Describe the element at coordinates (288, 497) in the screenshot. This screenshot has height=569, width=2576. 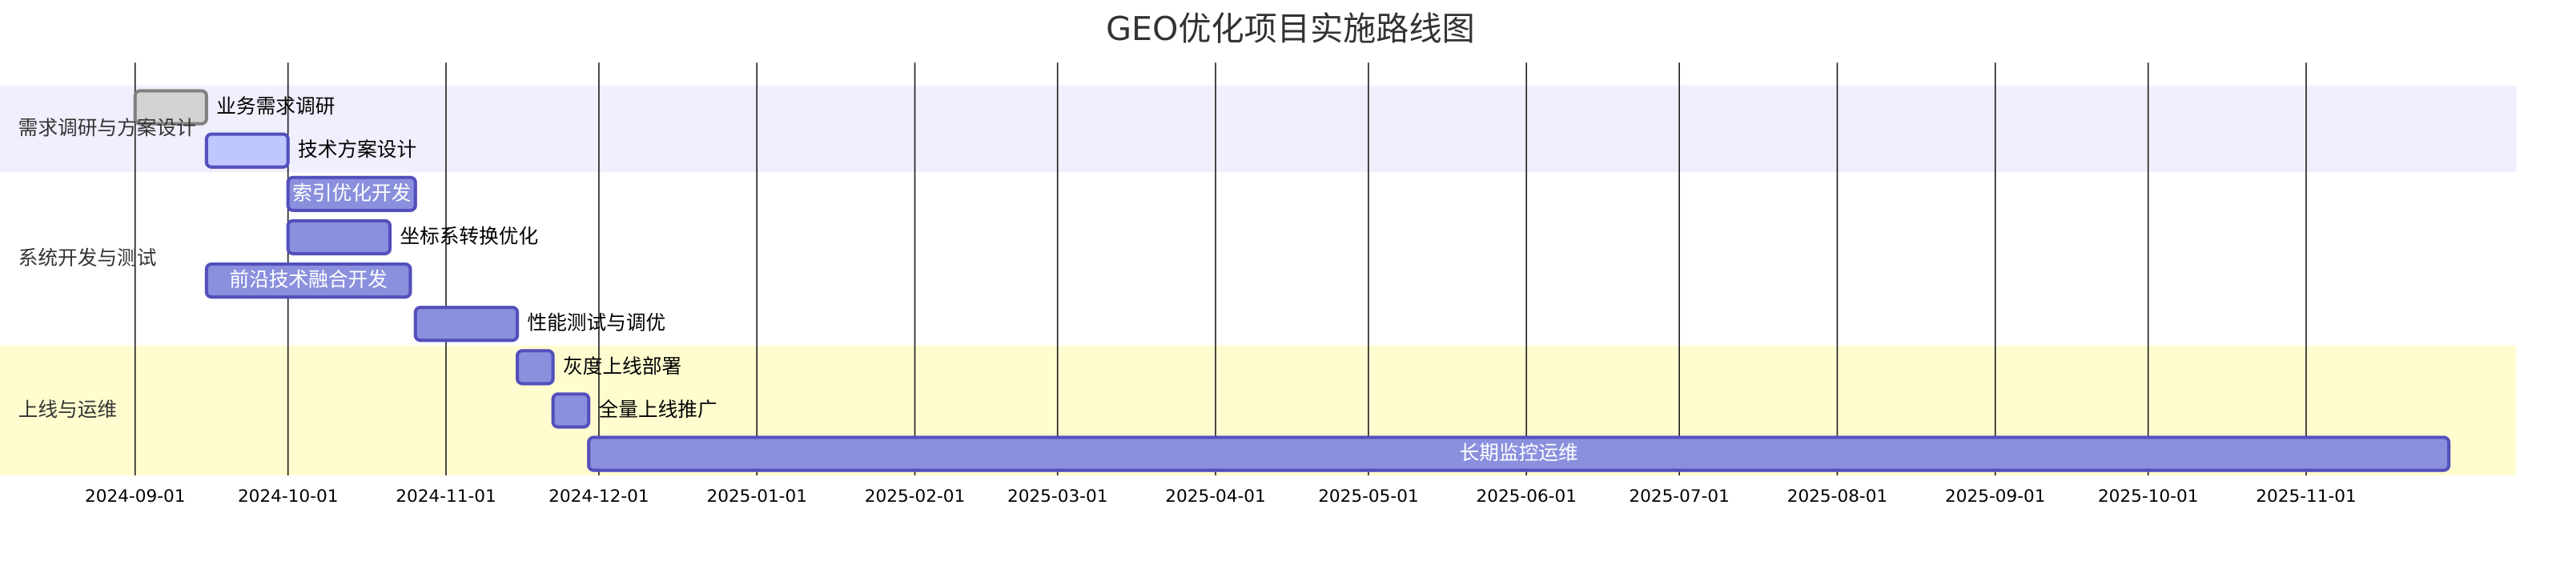
I see `x-tick-label: 2024-10-01` at that location.